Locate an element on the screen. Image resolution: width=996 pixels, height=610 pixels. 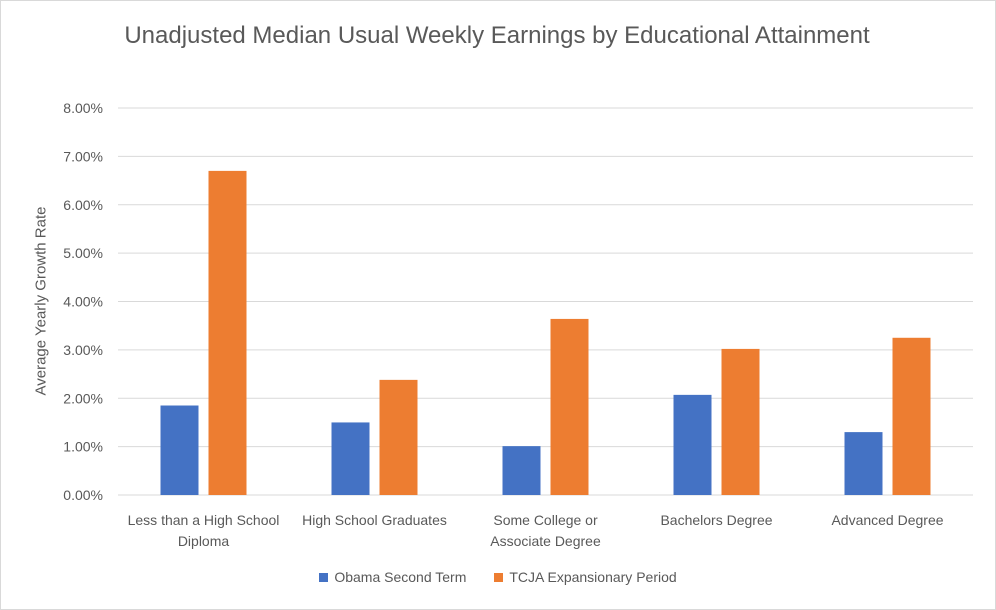
legend-item-obama: Obama Second Term is located at coordinates (392, 577).